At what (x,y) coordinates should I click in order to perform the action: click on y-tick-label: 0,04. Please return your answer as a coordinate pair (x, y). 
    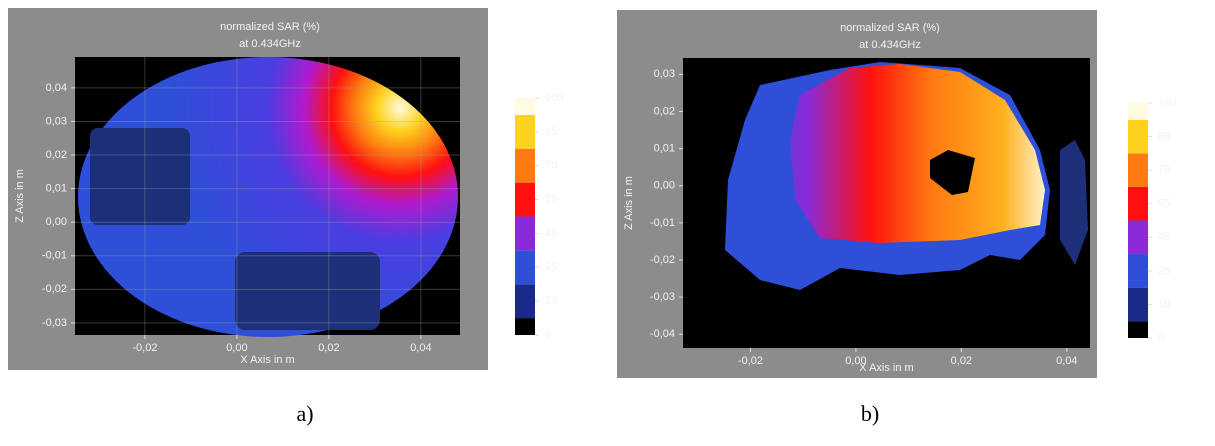
    Looking at the image, I should click on (56, 88).